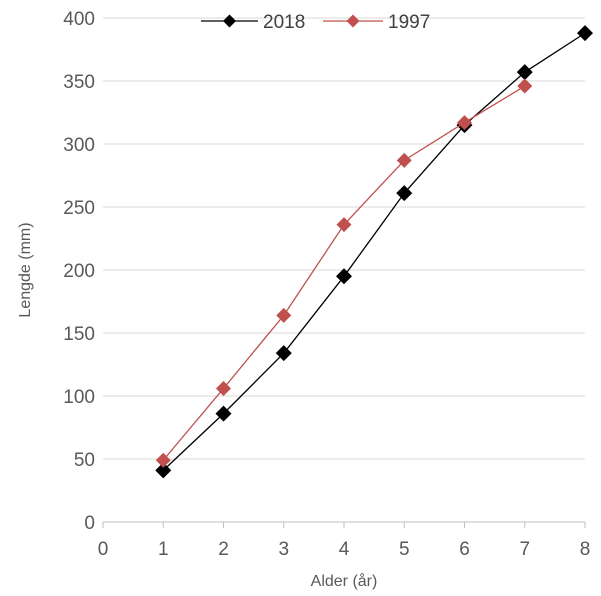  What do you see at coordinates (409, 22) in the screenshot?
I see `legend-label: 1997` at bounding box center [409, 22].